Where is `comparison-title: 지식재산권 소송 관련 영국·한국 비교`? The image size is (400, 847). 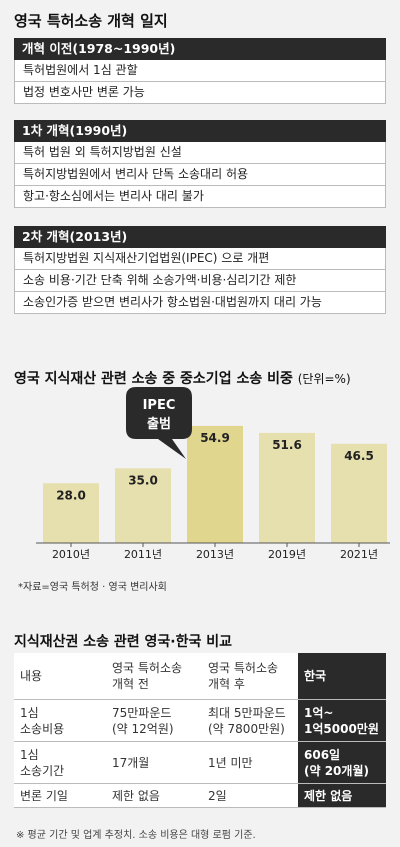 comparison-title: 지식재산권 소송 관련 영국·한국 비교 is located at coordinates (123, 642).